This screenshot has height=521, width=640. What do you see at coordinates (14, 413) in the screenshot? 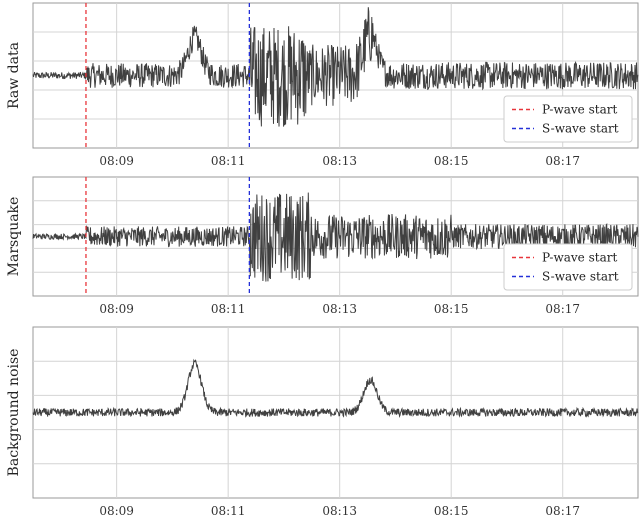
I see `y-axis-label: Background noise` at bounding box center [14, 413].